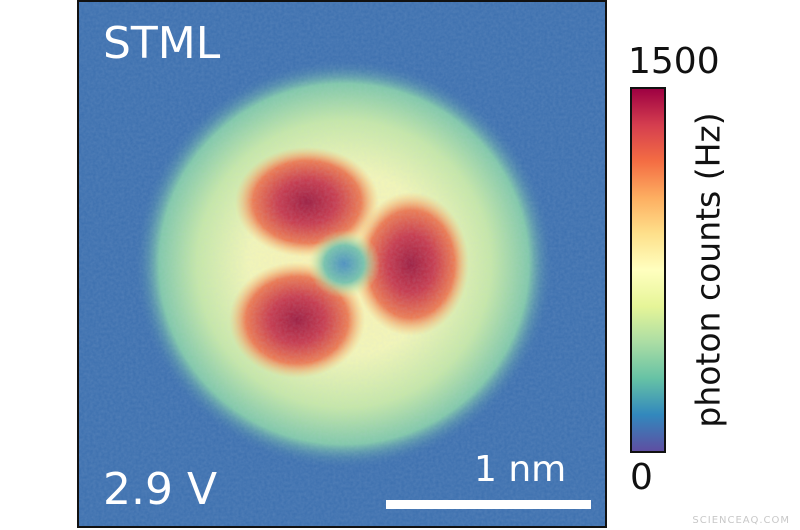 The height and width of the screenshot is (530, 800). Describe the element at coordinates (520, 469) in the screenshot. I see `scale-bar-label: 1 nm` at that location.